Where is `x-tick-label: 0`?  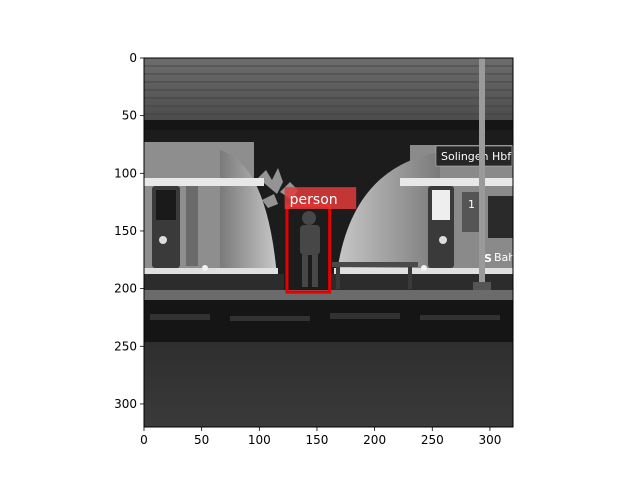 x-tick-label: 0 is located at coordinates (144, 440).